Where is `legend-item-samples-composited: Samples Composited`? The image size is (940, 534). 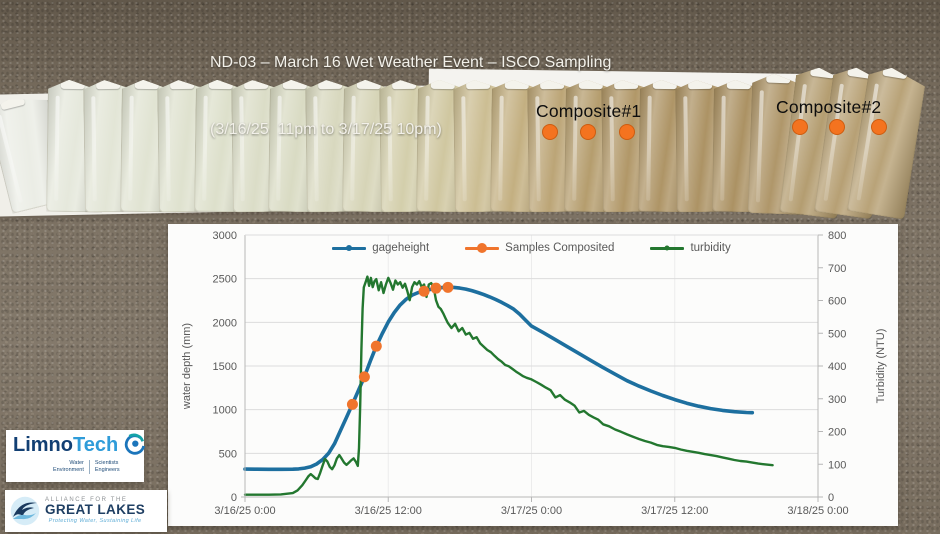 legend-item-samples-composited: Samples Composited is located at coordinates (539, 248).